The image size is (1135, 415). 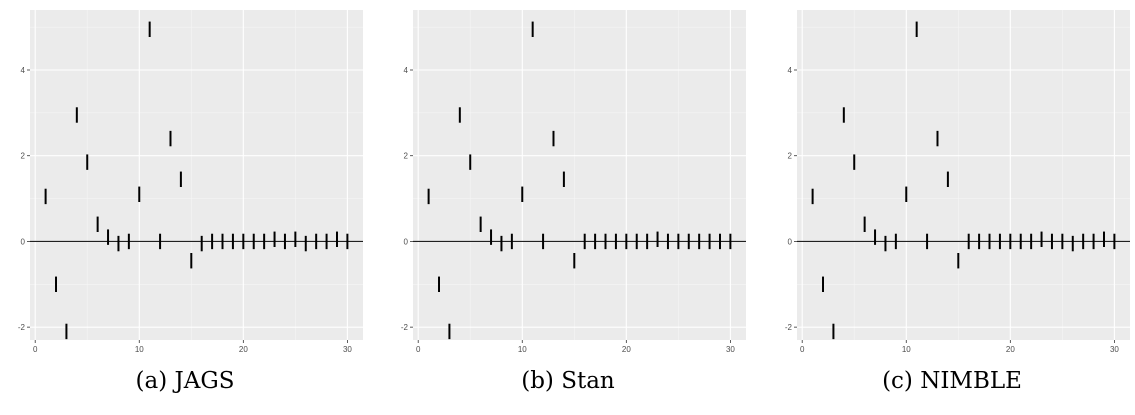 I want to click on caption-nimble: (c) NIMBLE, so click(x=952, y=381).